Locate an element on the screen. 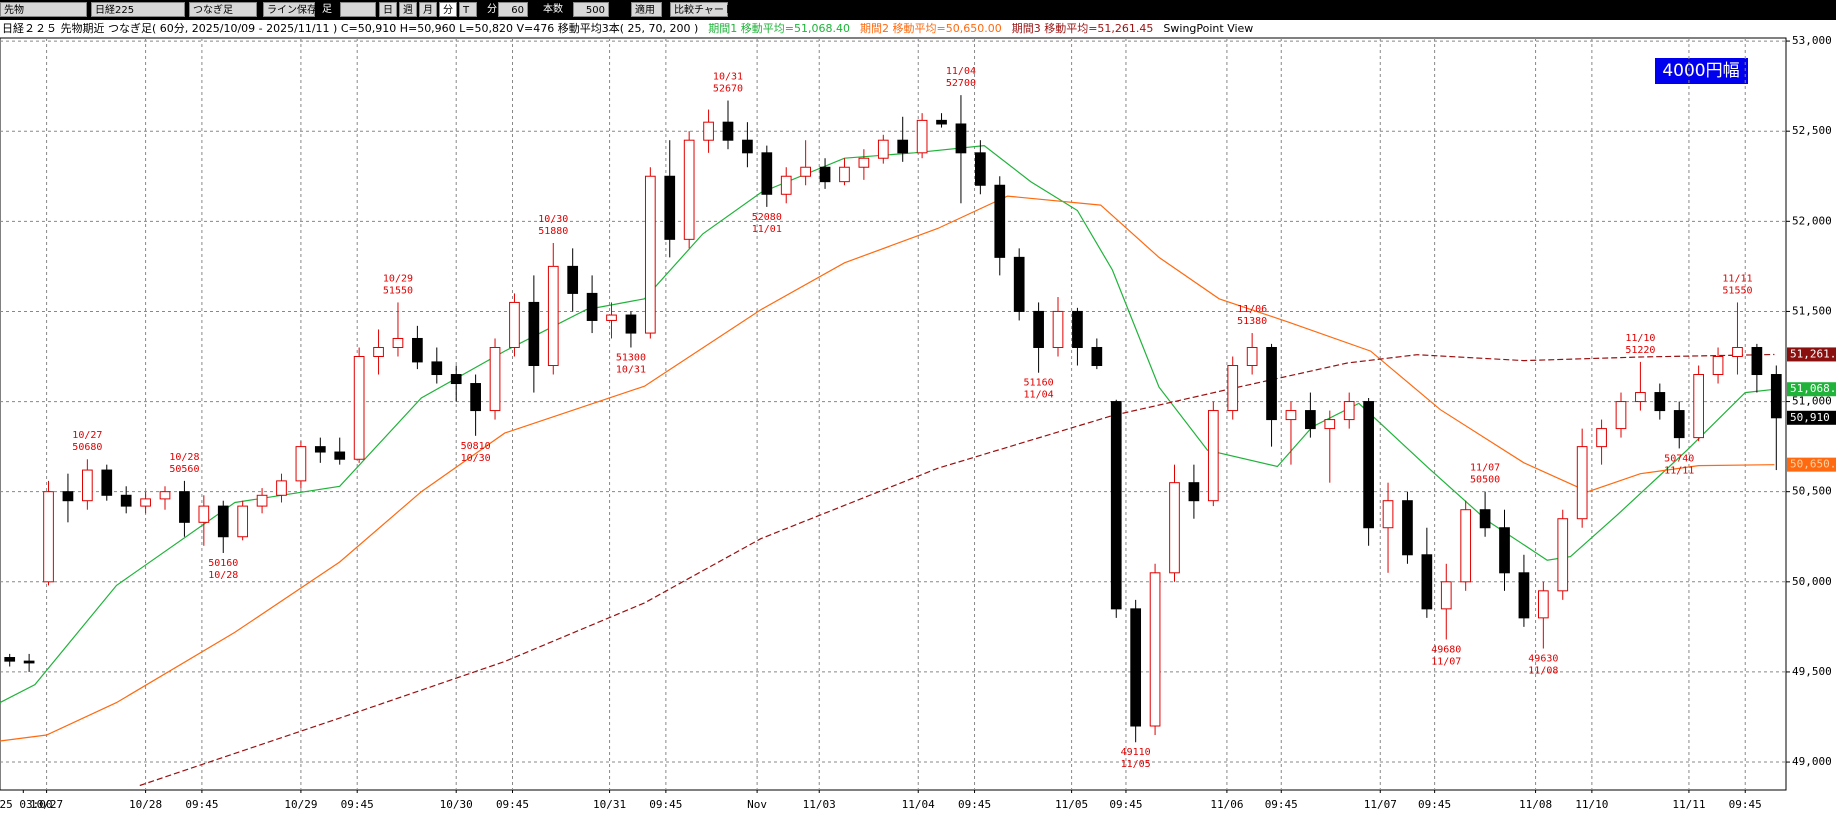 Image resolution: width=1836 pixels, height=817 pixels. annotation-price: 51300 is located at coordinates (631, 357).